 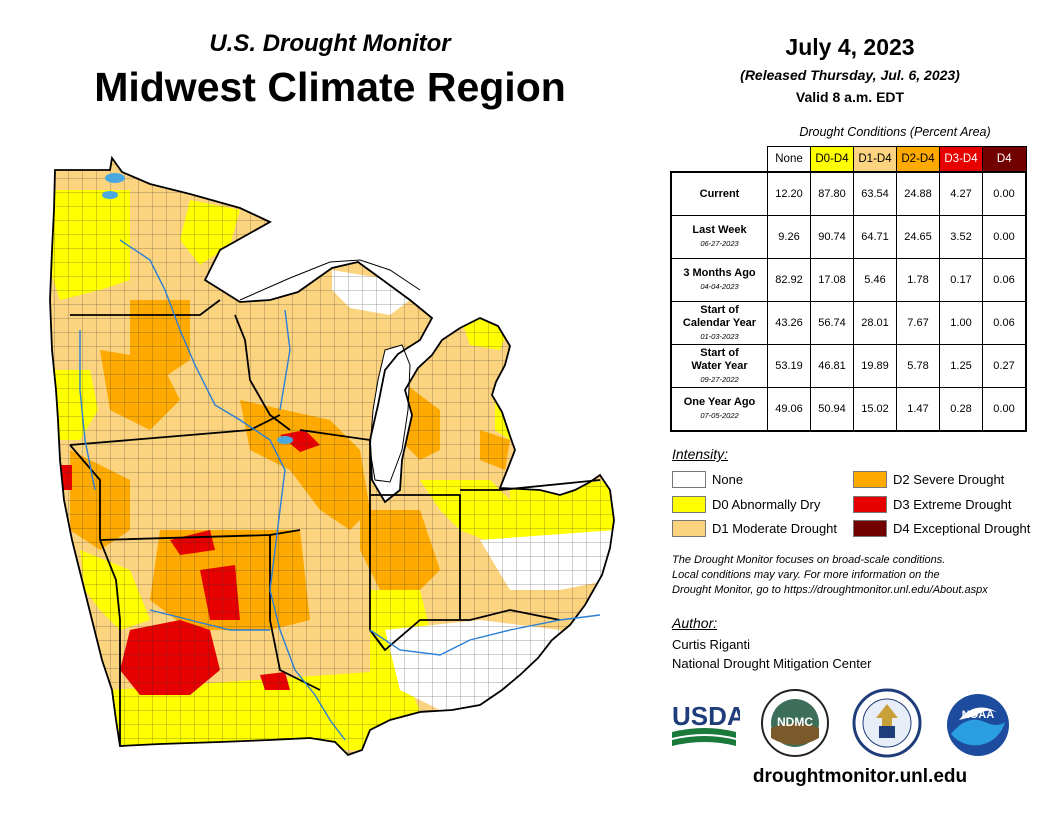 I want to click on legend-title: Intensity:, so click(x=700, y=454).